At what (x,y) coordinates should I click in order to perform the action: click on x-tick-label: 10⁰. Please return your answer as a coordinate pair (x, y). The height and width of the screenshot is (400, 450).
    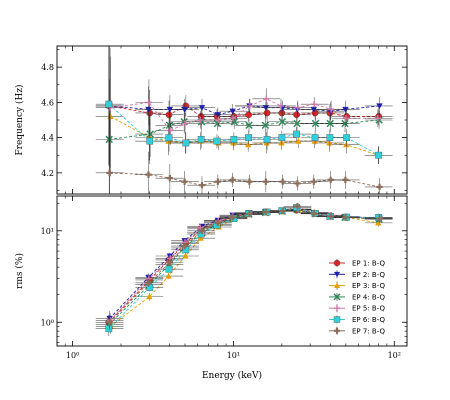
    Looking at the image, I should click on (72, 355).